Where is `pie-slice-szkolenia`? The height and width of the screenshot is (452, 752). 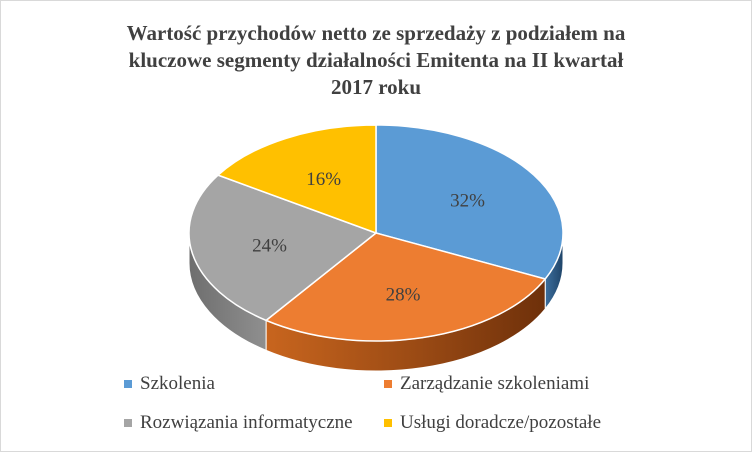 pie-slice-szkolenia is located at coordinates (469, 202).